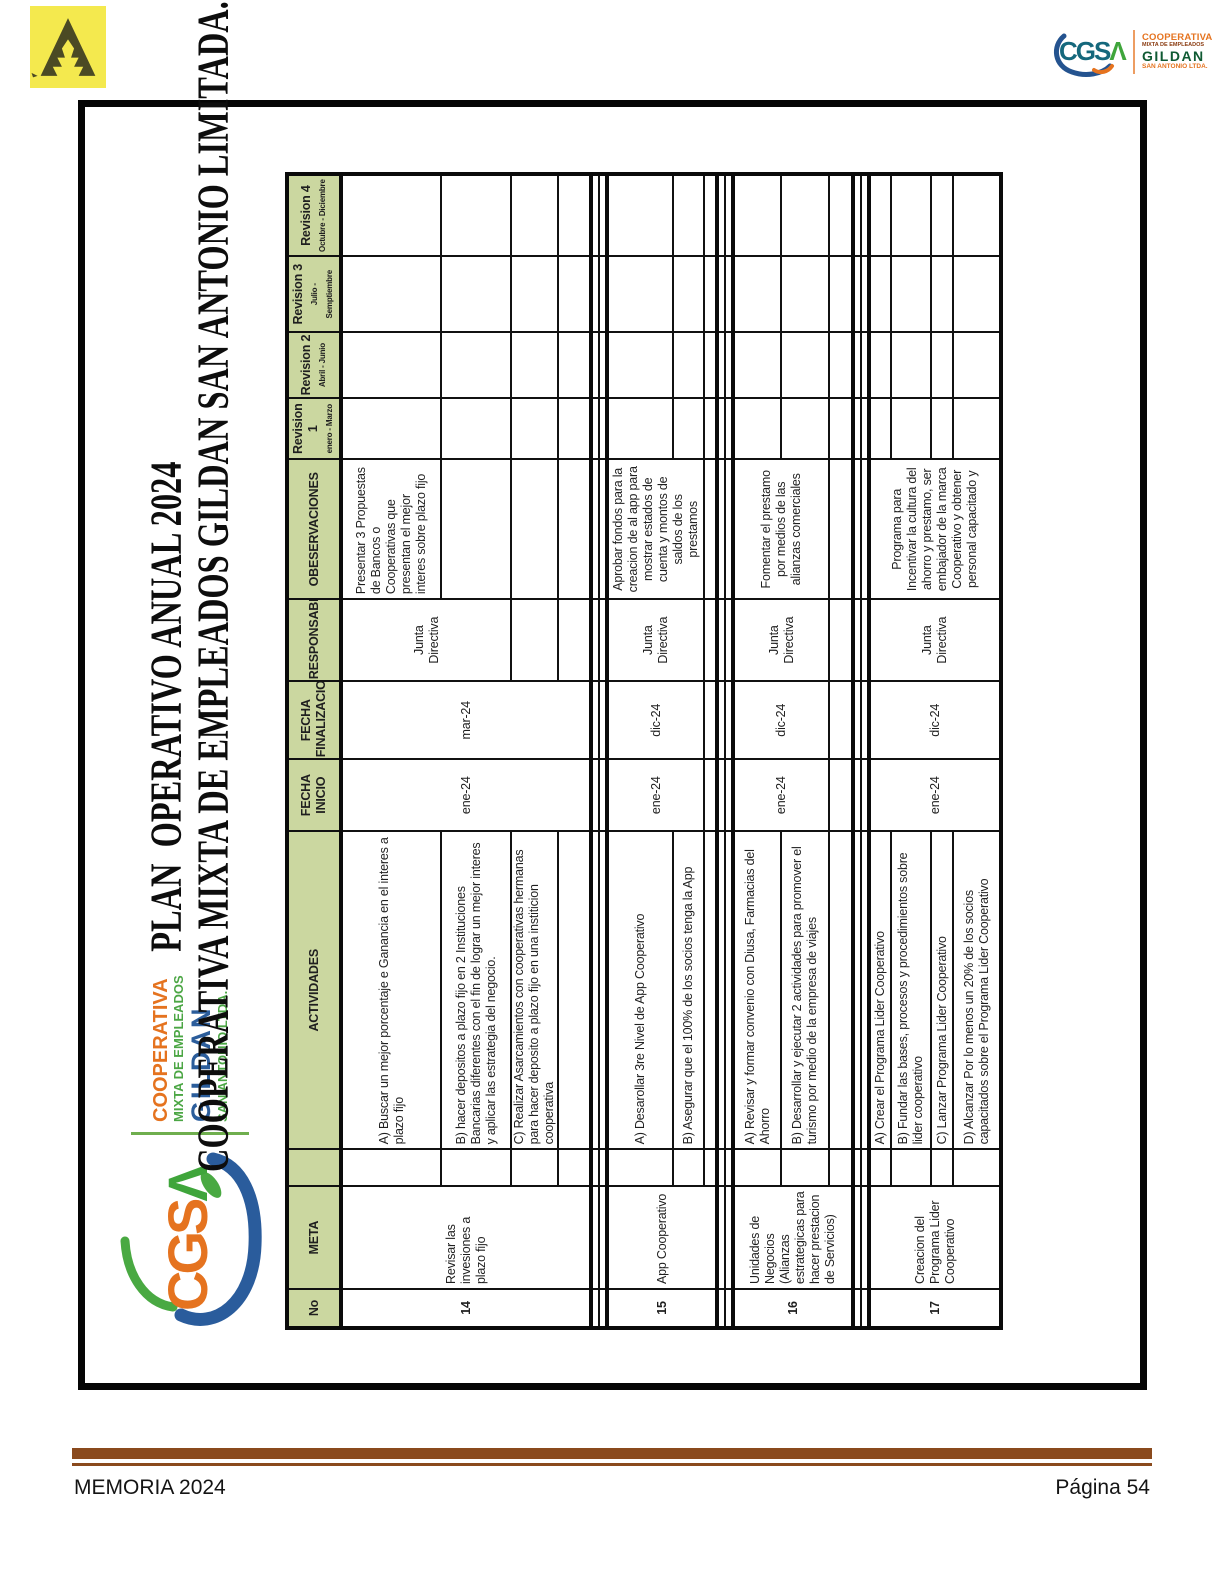 Image resolution: width=1224 pixels, height=1584 pixels. Describe the element at coordinates (314, 215) in the screenshot. I see `header-revision-4: Revision 4 Octubre - Diciembre` at that location.